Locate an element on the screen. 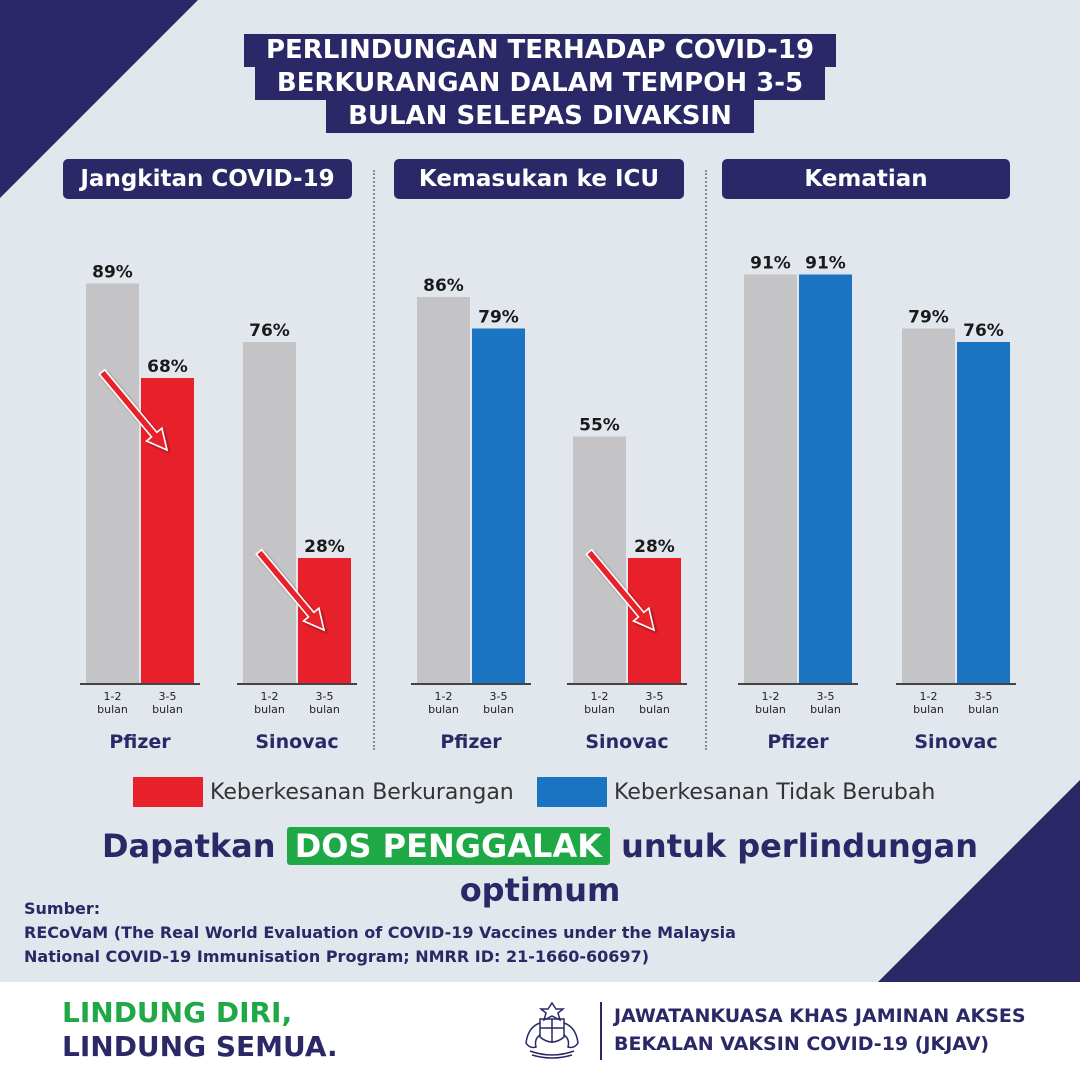 The width and height of the screenshot is (1080, 1080). bar-1-pfizer-early is located at coordinates (443, 490).